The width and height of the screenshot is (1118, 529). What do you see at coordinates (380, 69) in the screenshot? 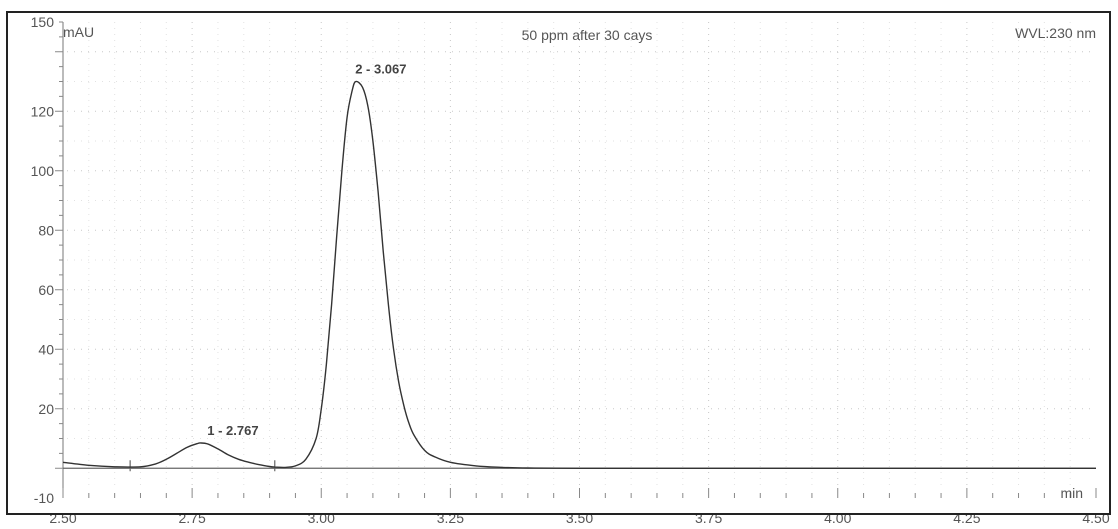
I see `peak-label: 2 - 3.067` at bounding box center [380, 69].